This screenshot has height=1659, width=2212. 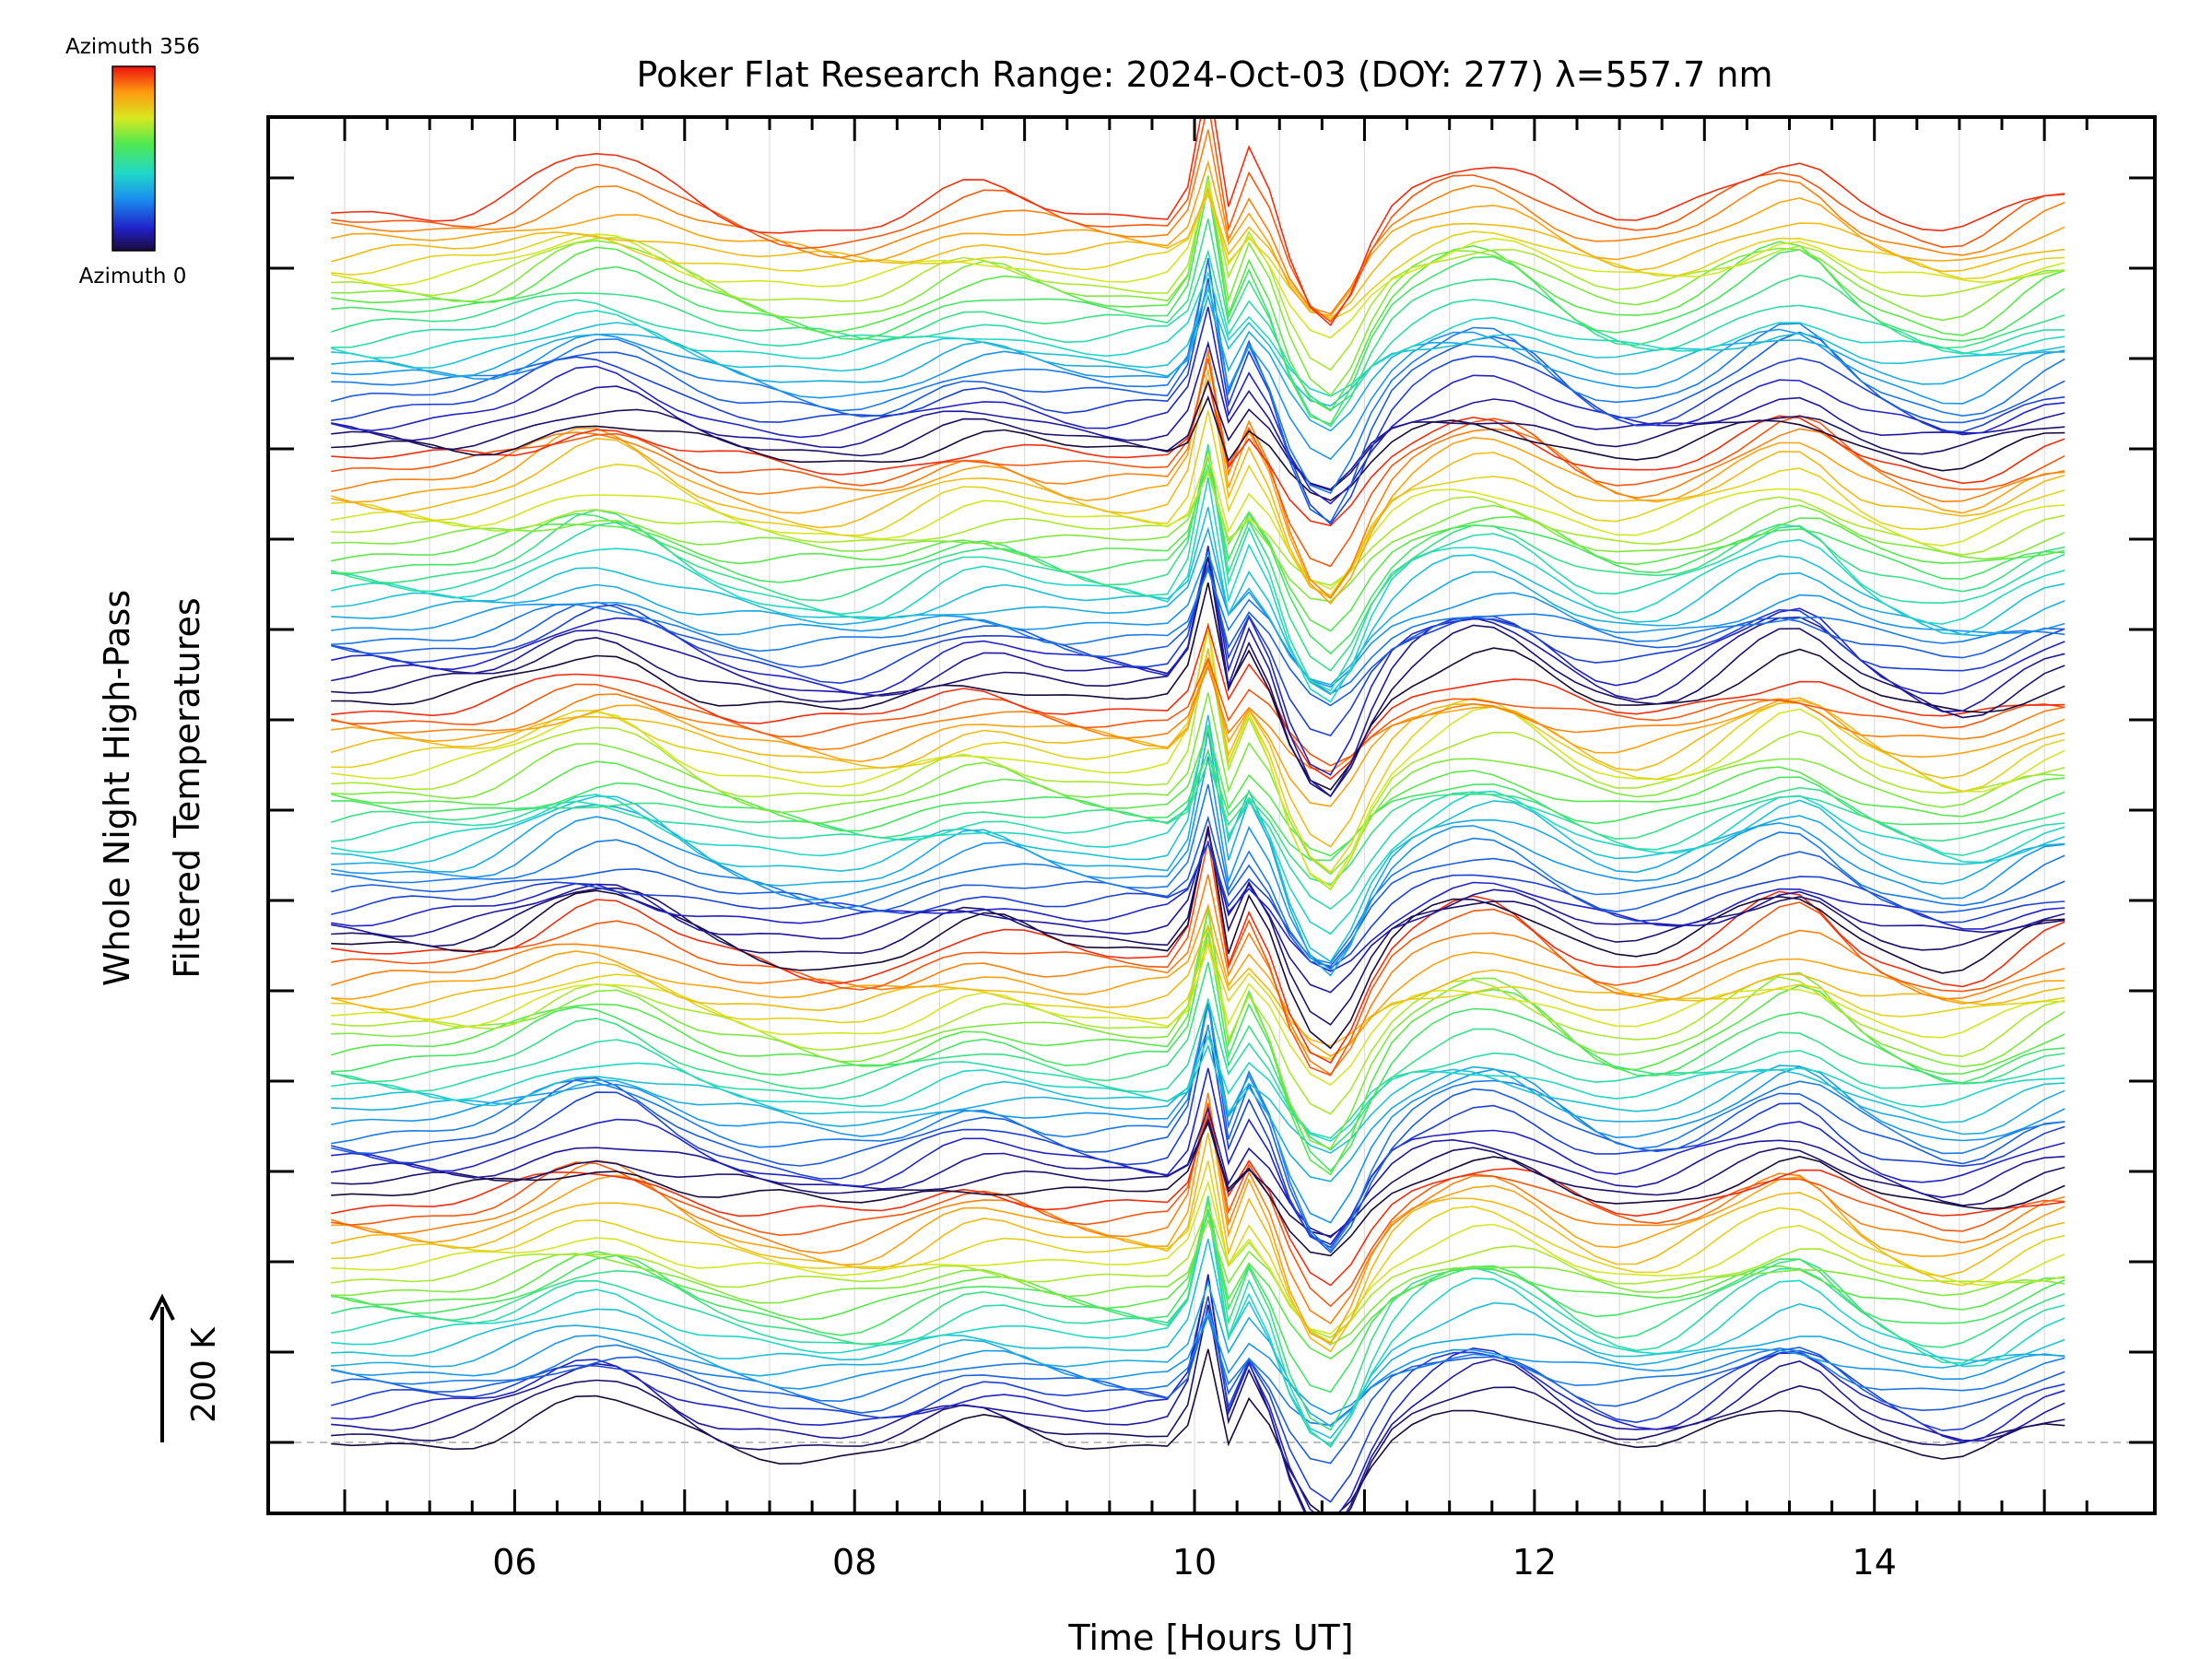 I want to click on x-tick-label: 06, so click(x=514, y=1562).